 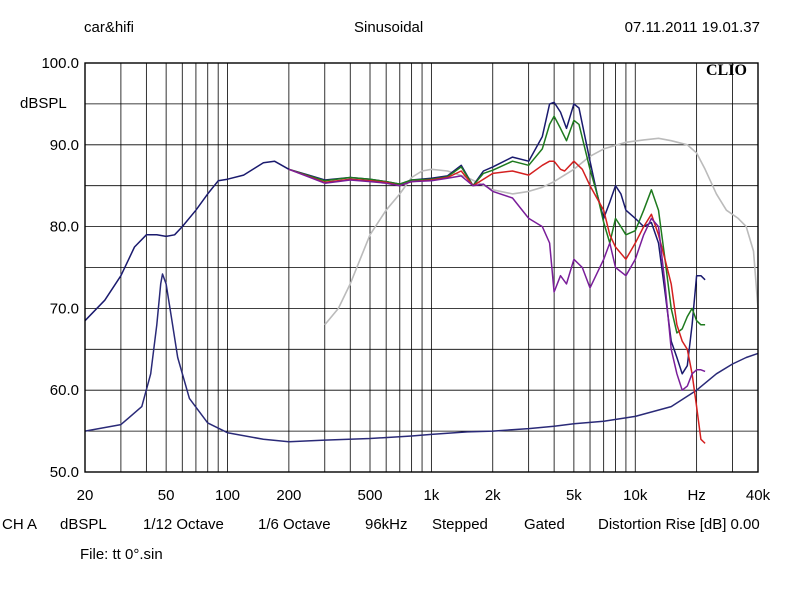 What do you see at coordinates (679, 524) in the screenshot?
I see `distortion-label: Distortion Rise [dB] 0.00` at bounding box center [679, 524].